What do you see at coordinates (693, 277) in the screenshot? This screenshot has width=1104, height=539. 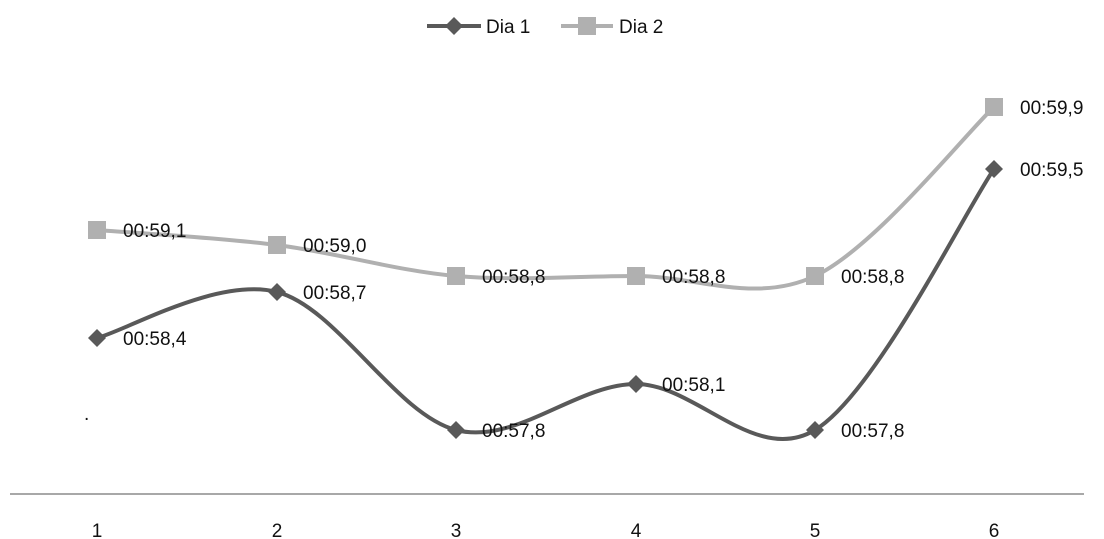 I see `series-2-data-label-4: 00:58,8` at bounding box center [693, 277].